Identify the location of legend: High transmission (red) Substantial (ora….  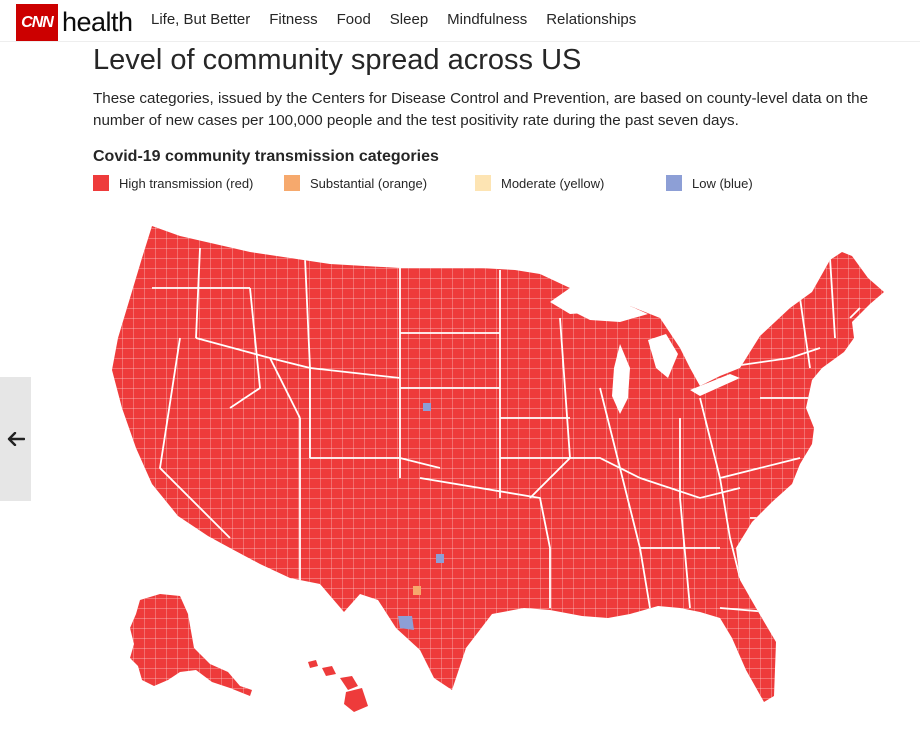
(443, 185).